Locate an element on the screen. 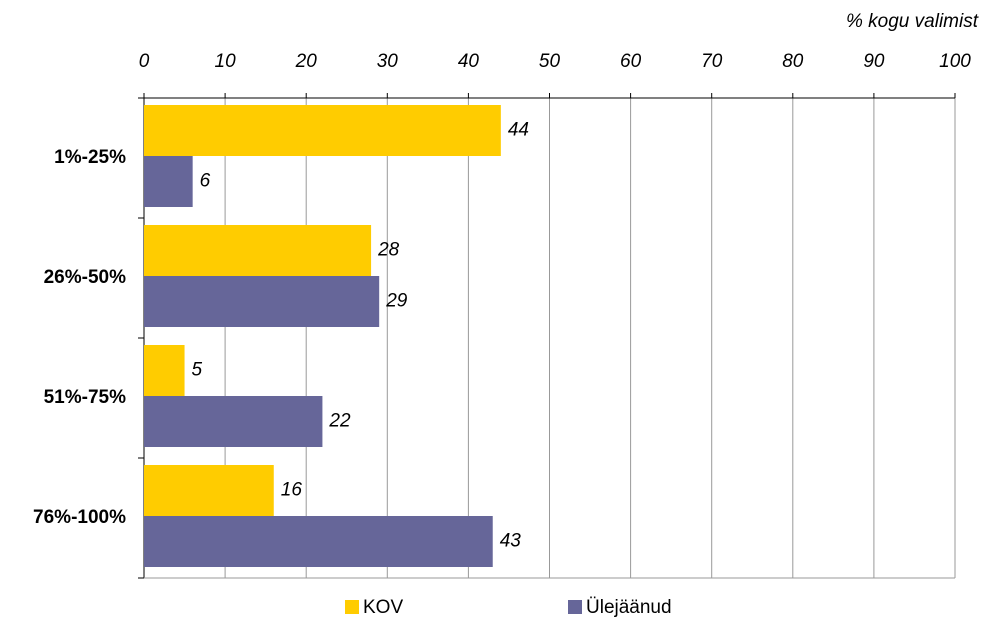 The height and width of the screenshot is (618, 983). data-label: 16 is located at coordinates (292, 490).